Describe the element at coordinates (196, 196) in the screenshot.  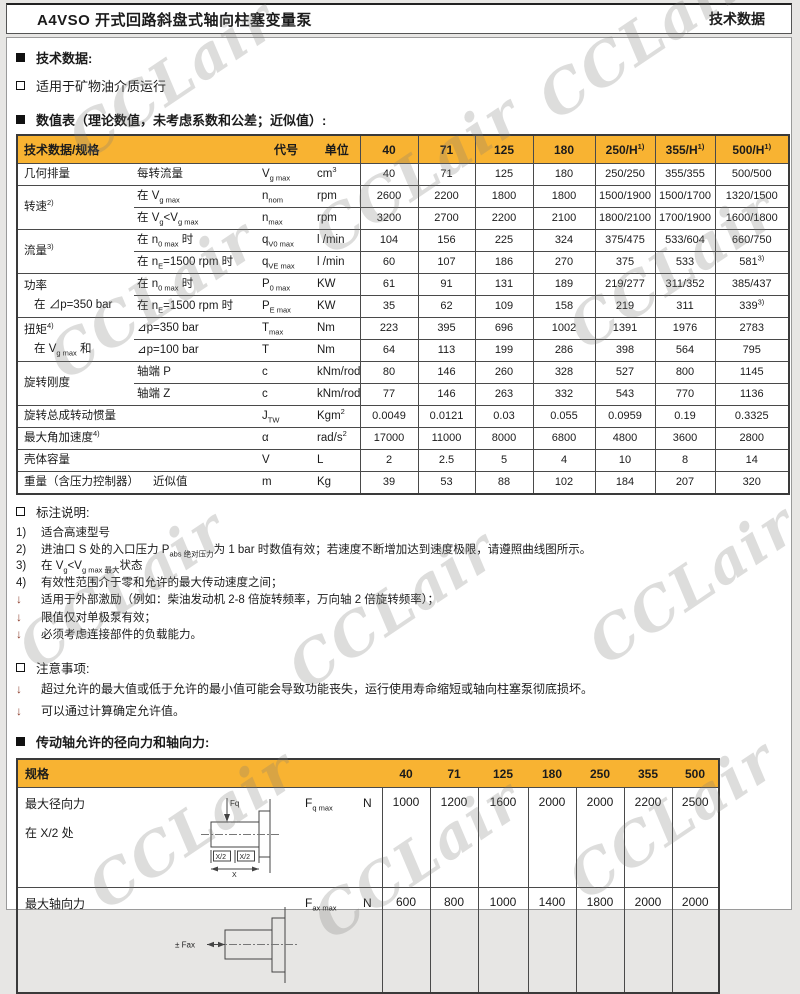
I see `row-sublabel: 在 Vg max` at that location.